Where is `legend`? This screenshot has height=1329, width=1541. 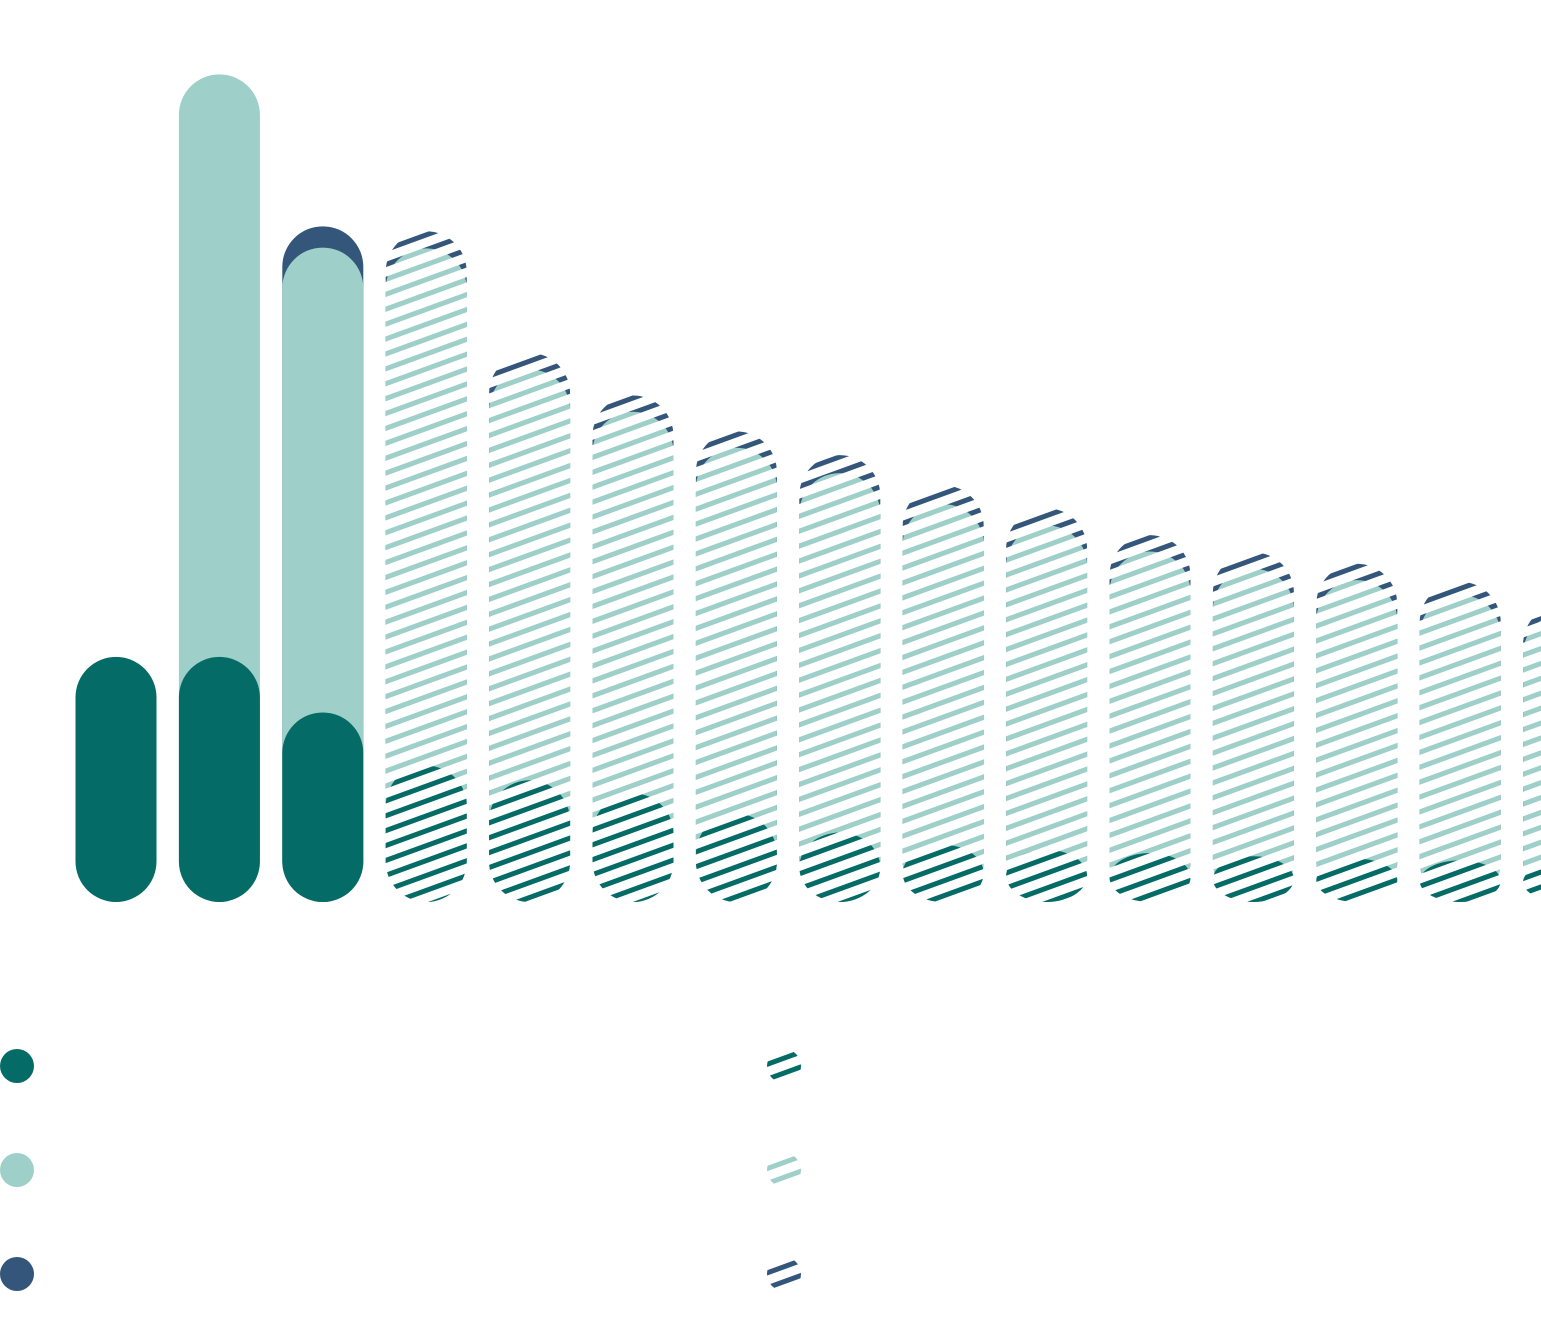 legend is located at coordinates (400, 1170).